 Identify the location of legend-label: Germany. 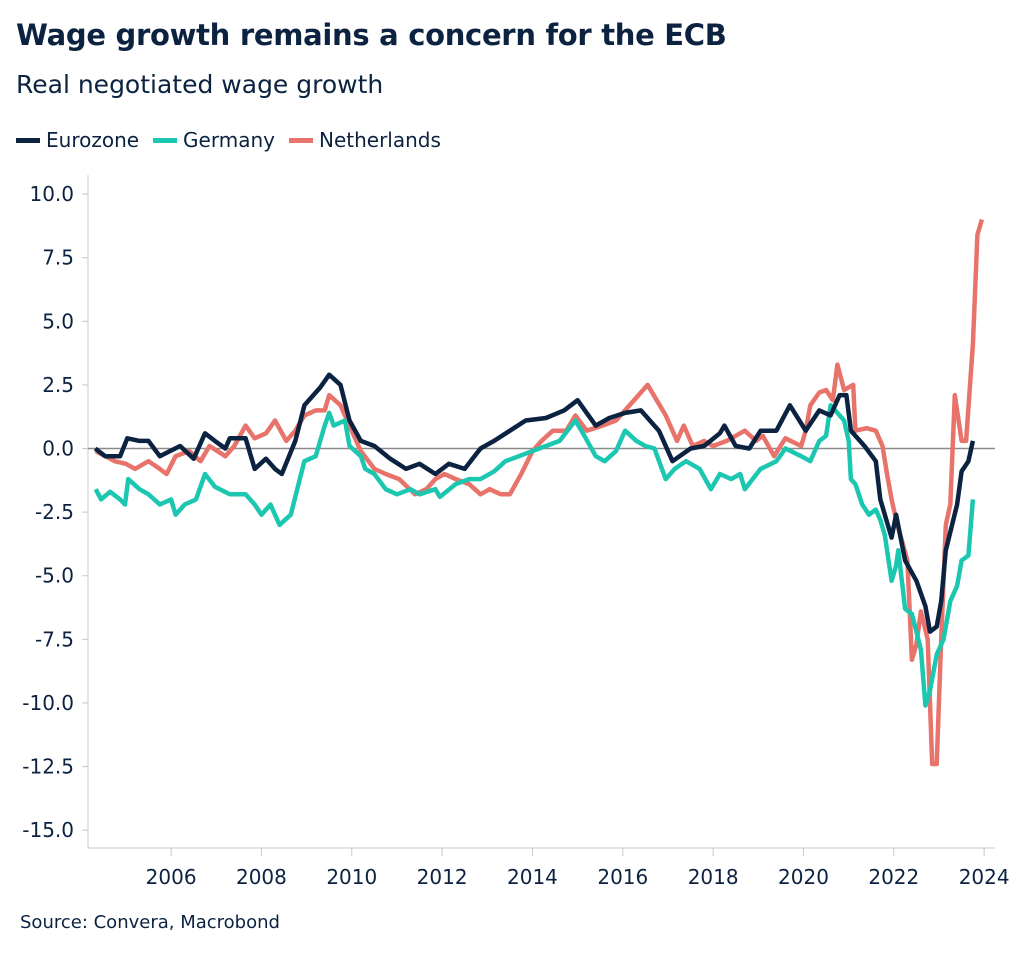
(229, 140).